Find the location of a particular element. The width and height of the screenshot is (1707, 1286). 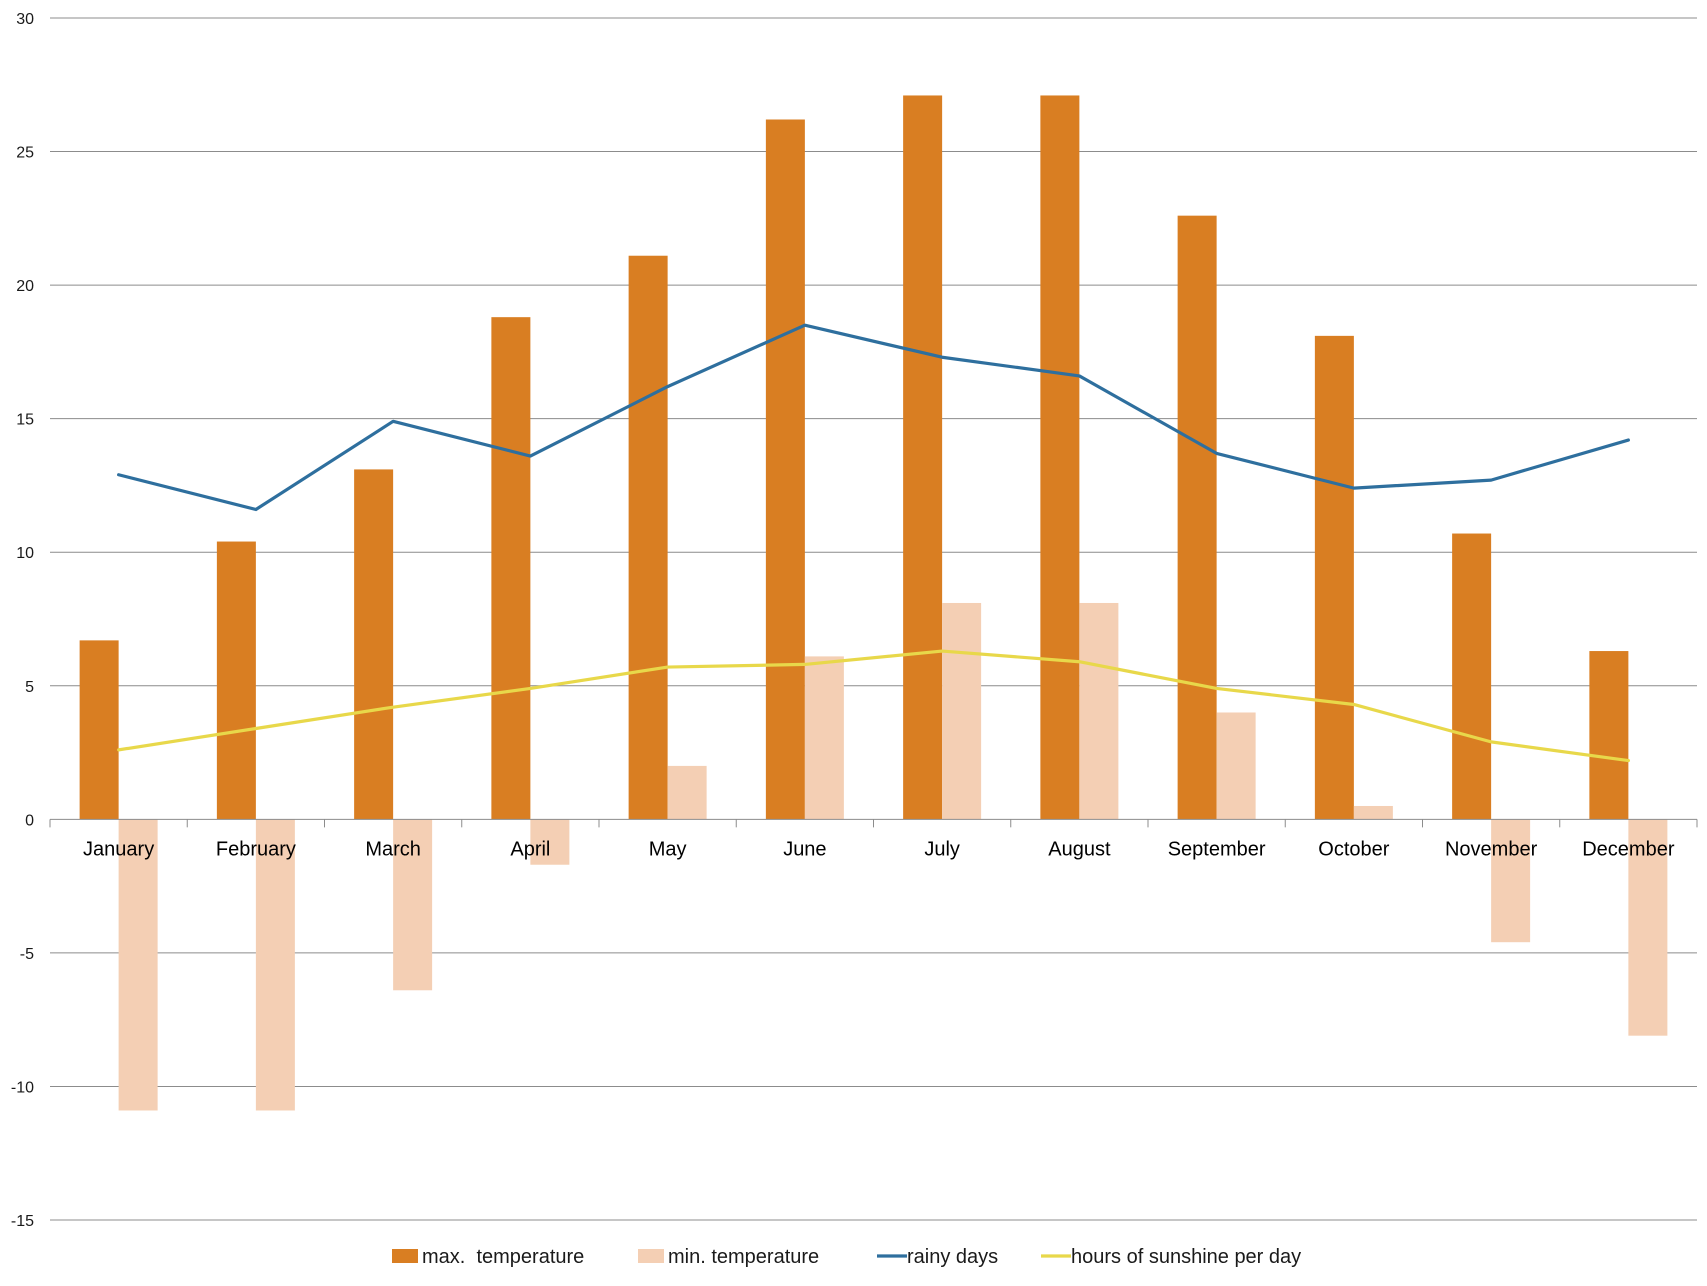

x-tick-label: September is located at coordinates (1217, 849).